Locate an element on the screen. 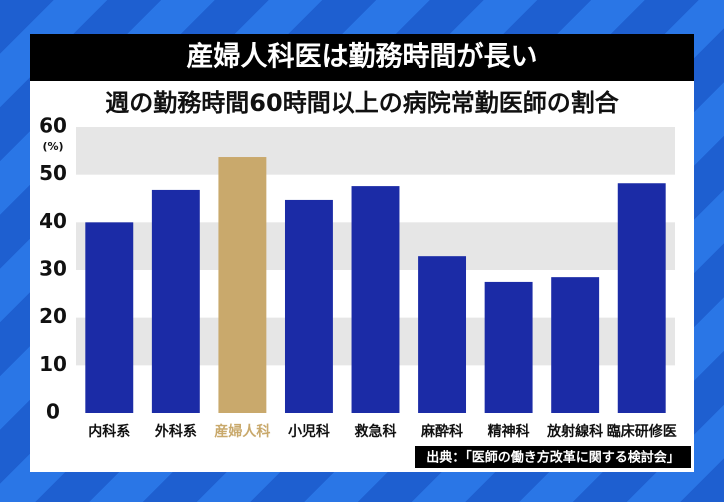  y-tick-label: 30 is located at coordinates (53, 269).